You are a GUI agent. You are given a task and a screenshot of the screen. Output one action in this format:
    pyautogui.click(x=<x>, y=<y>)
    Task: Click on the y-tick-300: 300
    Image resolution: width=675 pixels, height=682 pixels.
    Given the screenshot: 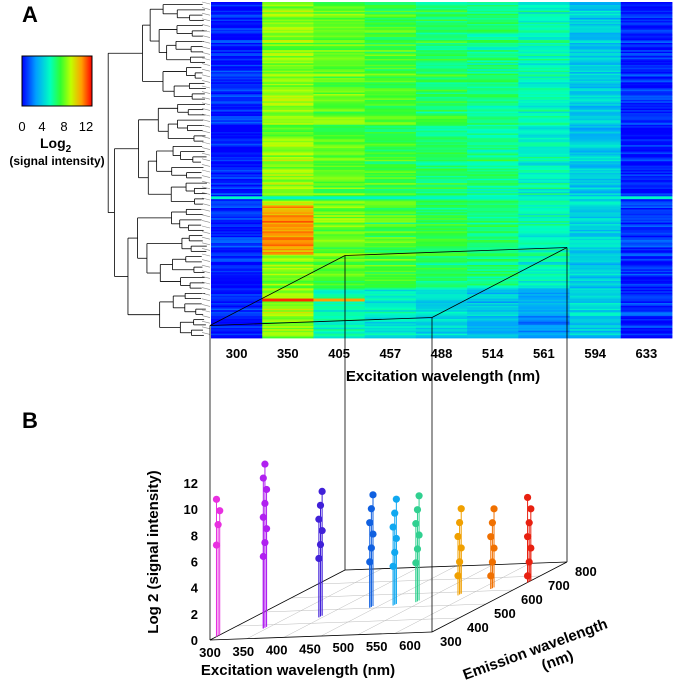 What is the action you would take?
    pyautogui.click(x=451, y=641)
    